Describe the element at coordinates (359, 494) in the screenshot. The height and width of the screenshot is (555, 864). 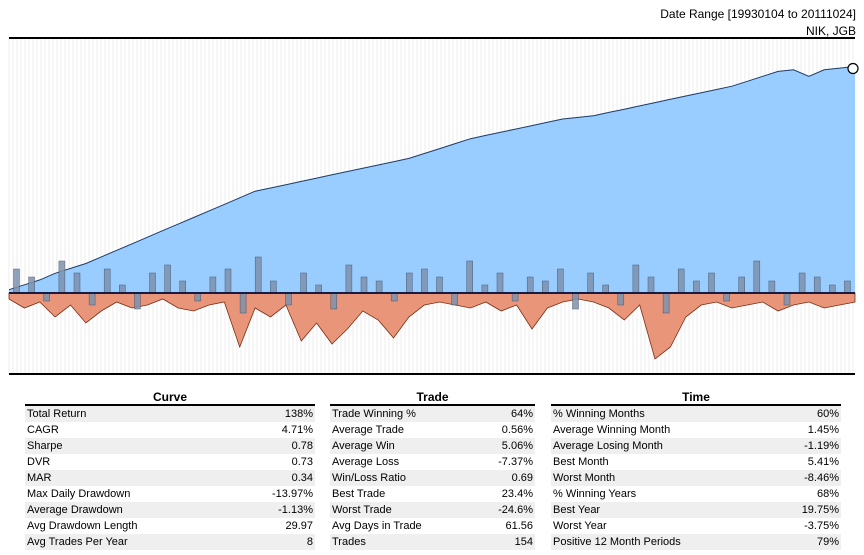
I see `stat-label: Best Trade` at that location.